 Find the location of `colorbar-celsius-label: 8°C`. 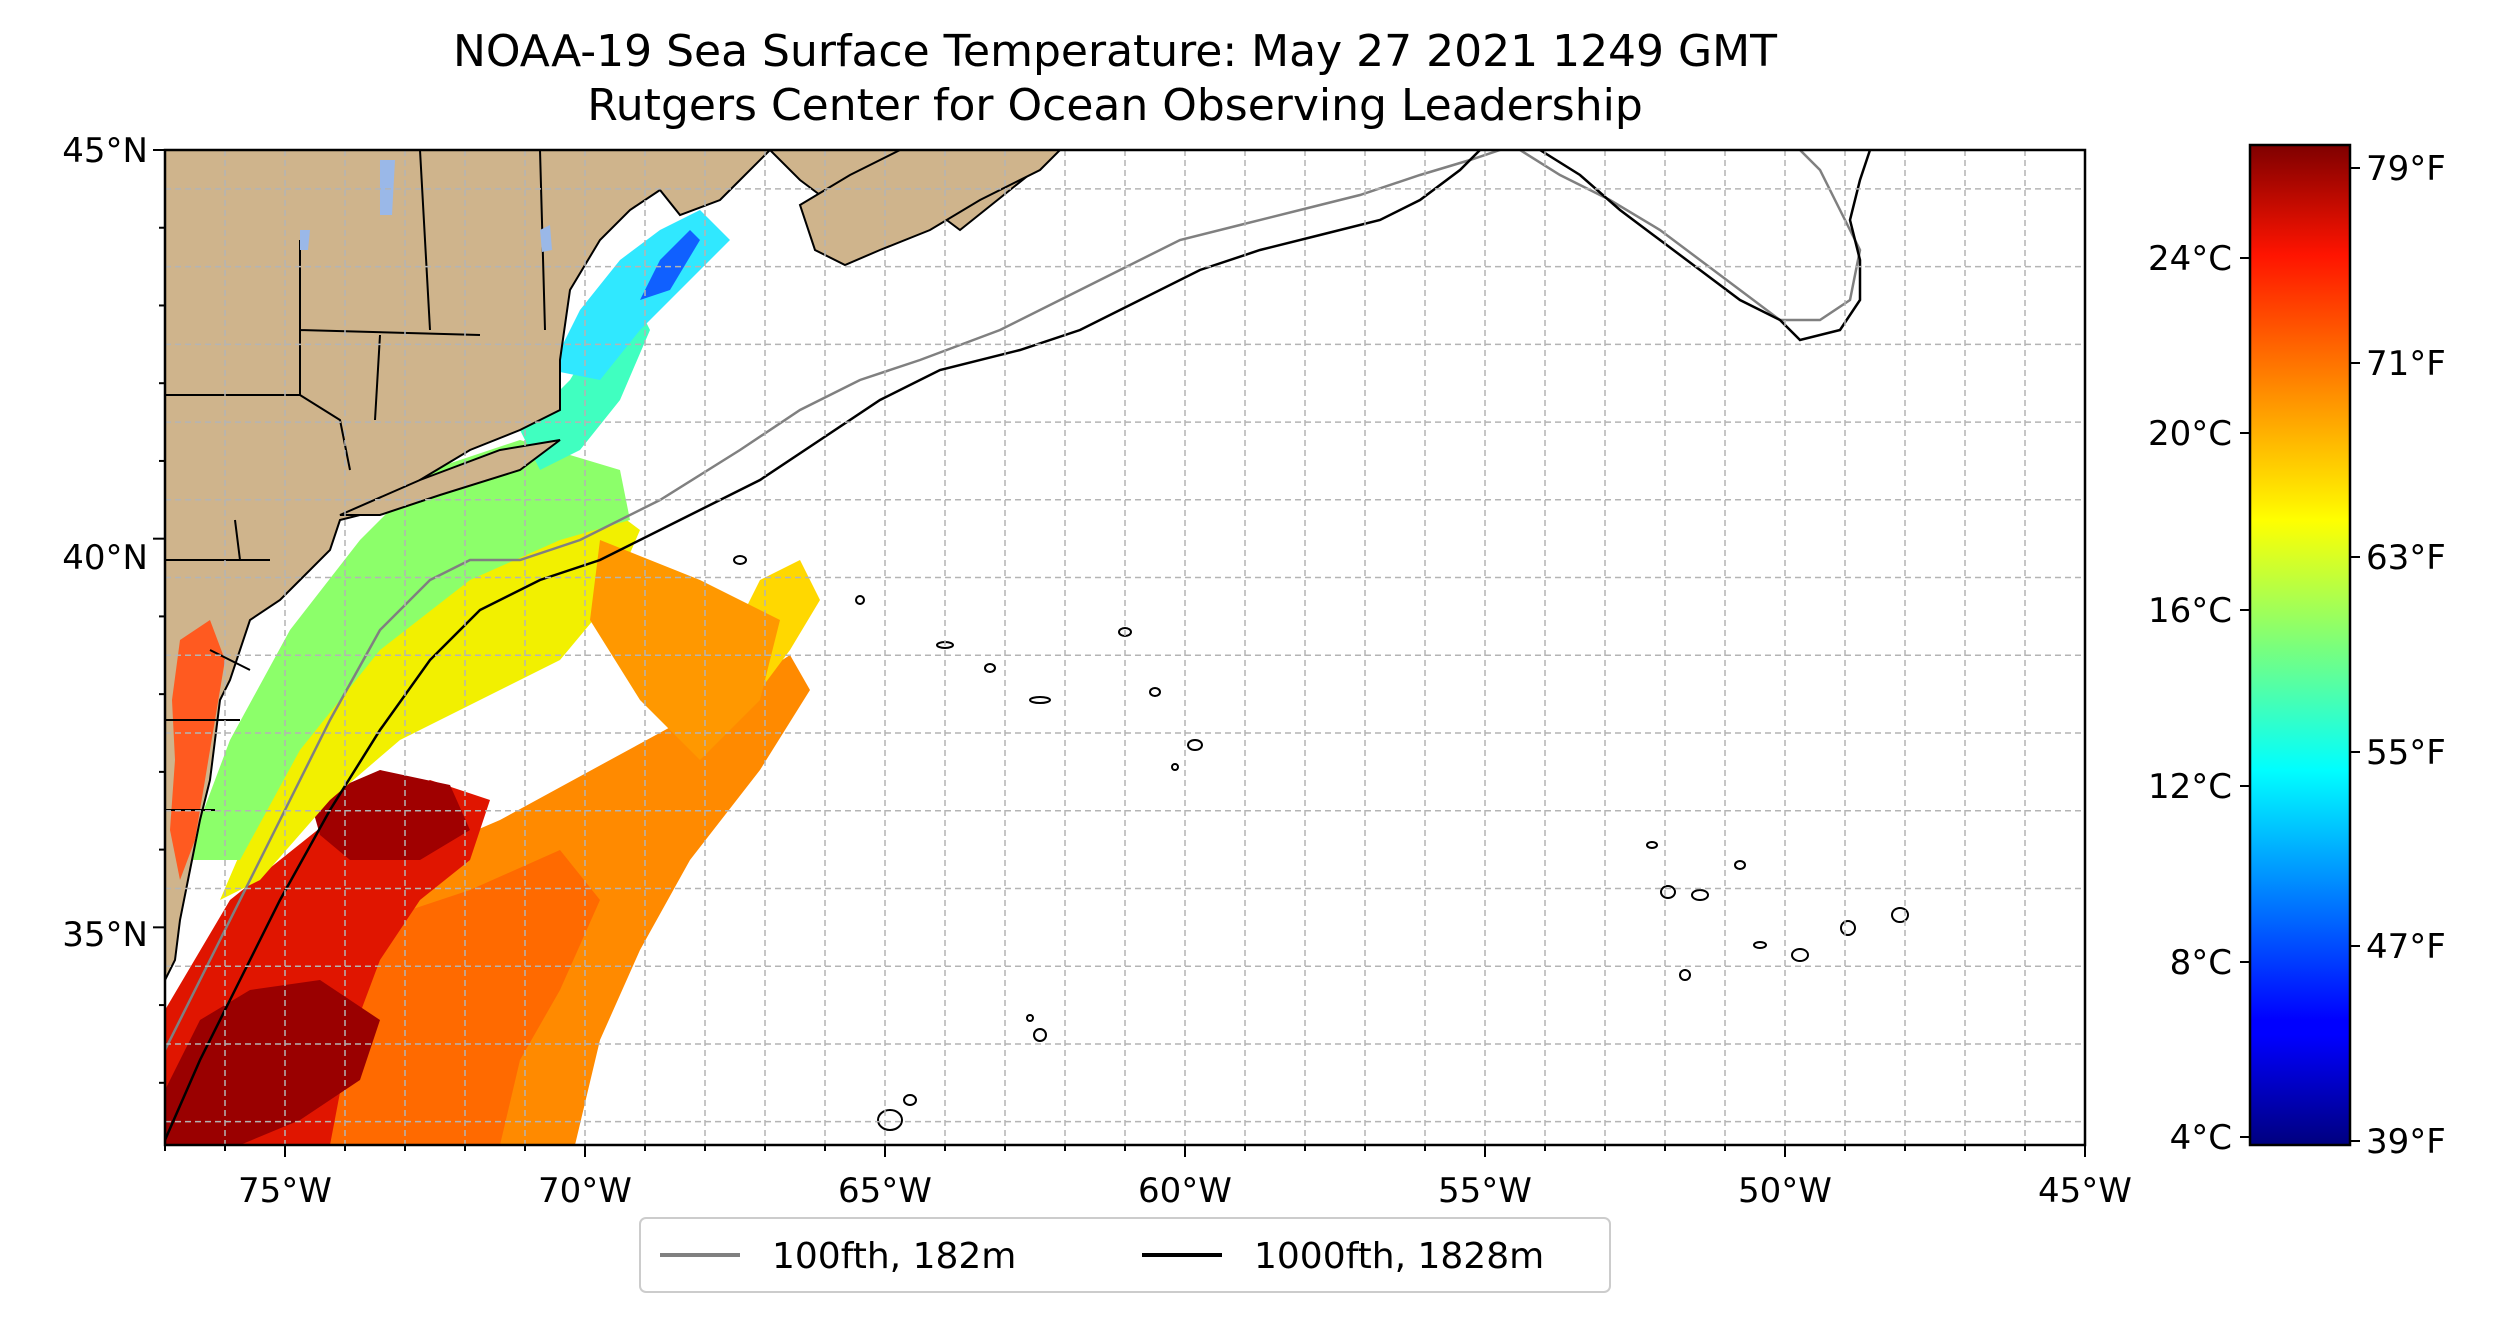

colorbar-celsius-label: 8°C is located at coordinates (2201, 963).